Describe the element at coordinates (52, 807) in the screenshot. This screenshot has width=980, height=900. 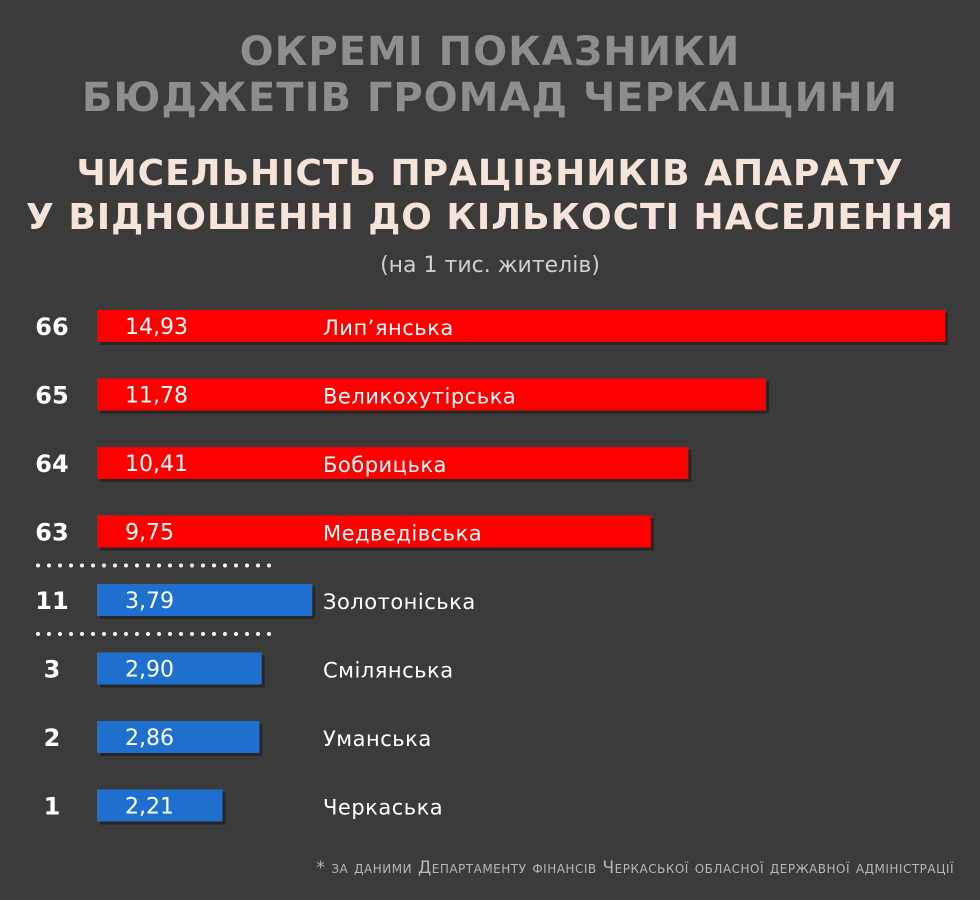
I see `rank-label: 1` at that location.